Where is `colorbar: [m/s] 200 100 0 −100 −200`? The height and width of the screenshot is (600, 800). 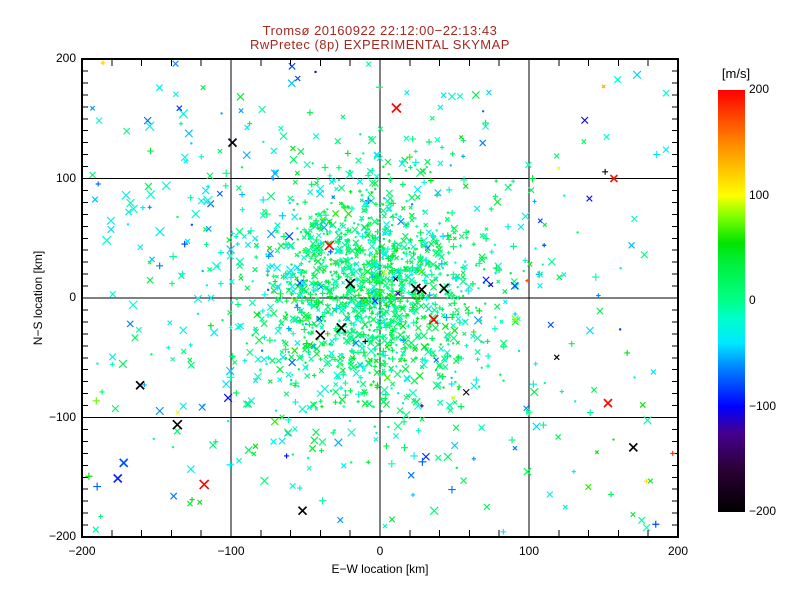 colorbar: [m/s] 200 100 0 −100 −200 is located at coordinates (747, 292).